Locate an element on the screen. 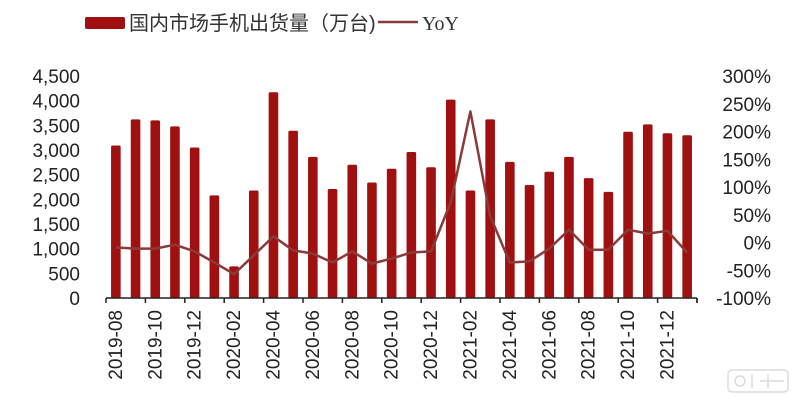 The image size is (800, 407). y-right-tick-label: 100% is located at coordinates (746, 188).